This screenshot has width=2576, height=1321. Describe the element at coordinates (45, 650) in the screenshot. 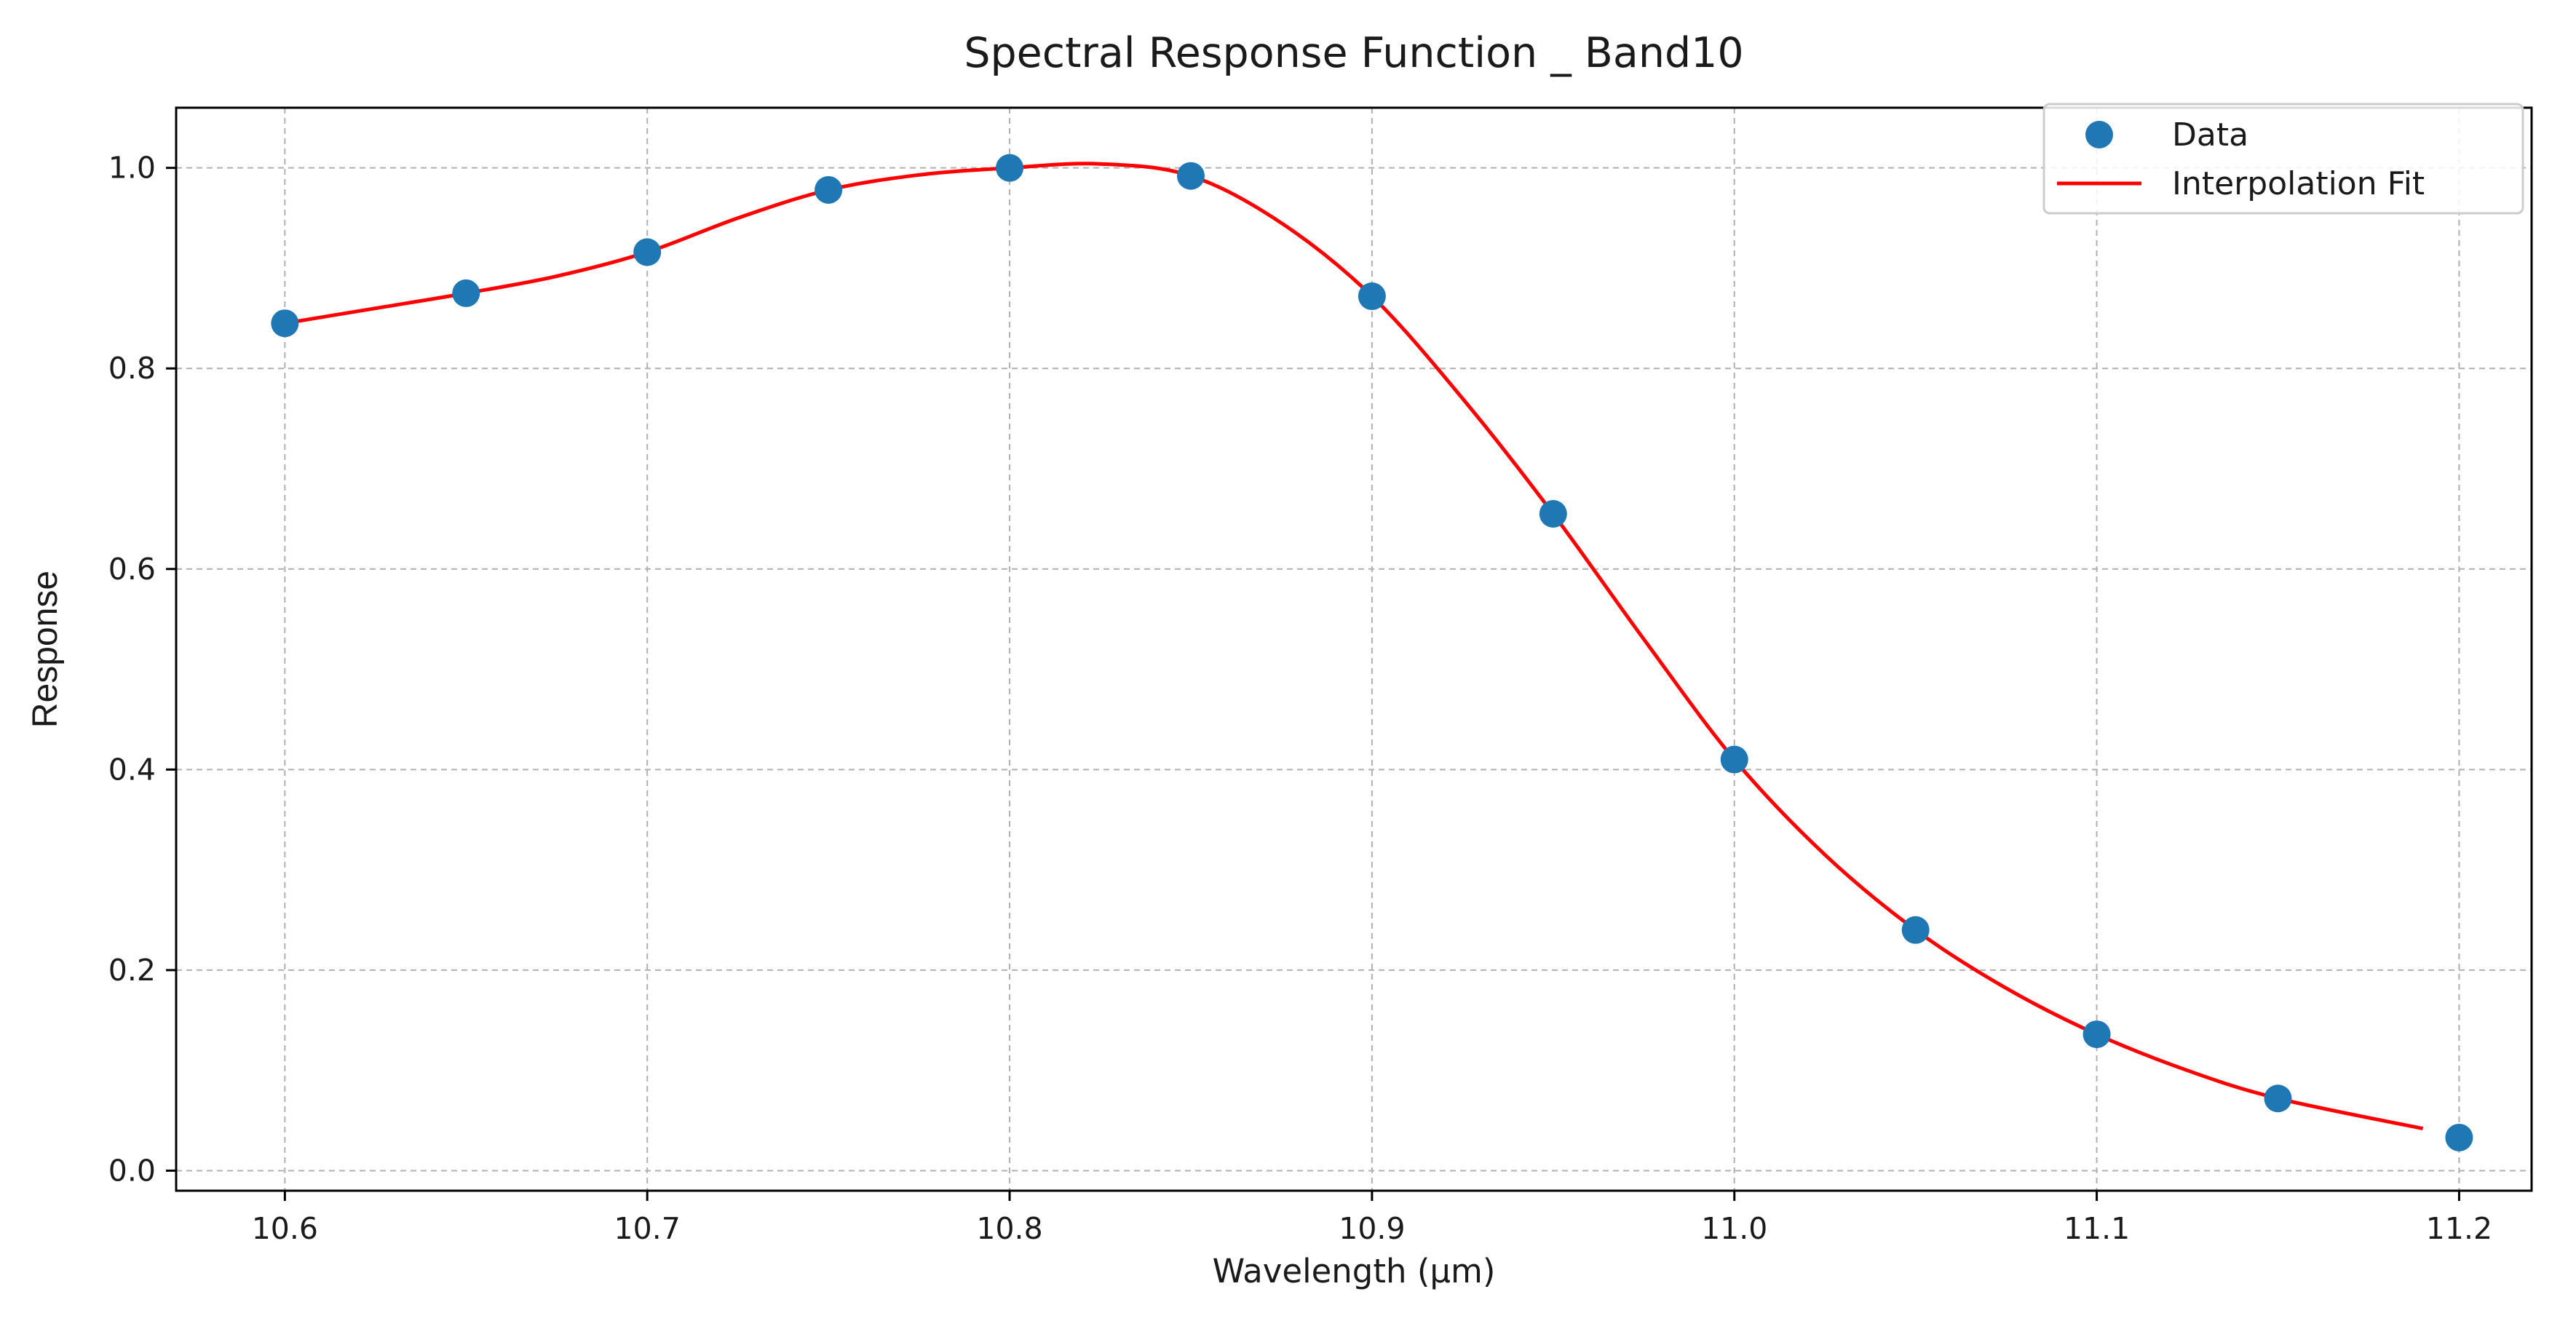

I see `y-axis-label: Response` at that location.